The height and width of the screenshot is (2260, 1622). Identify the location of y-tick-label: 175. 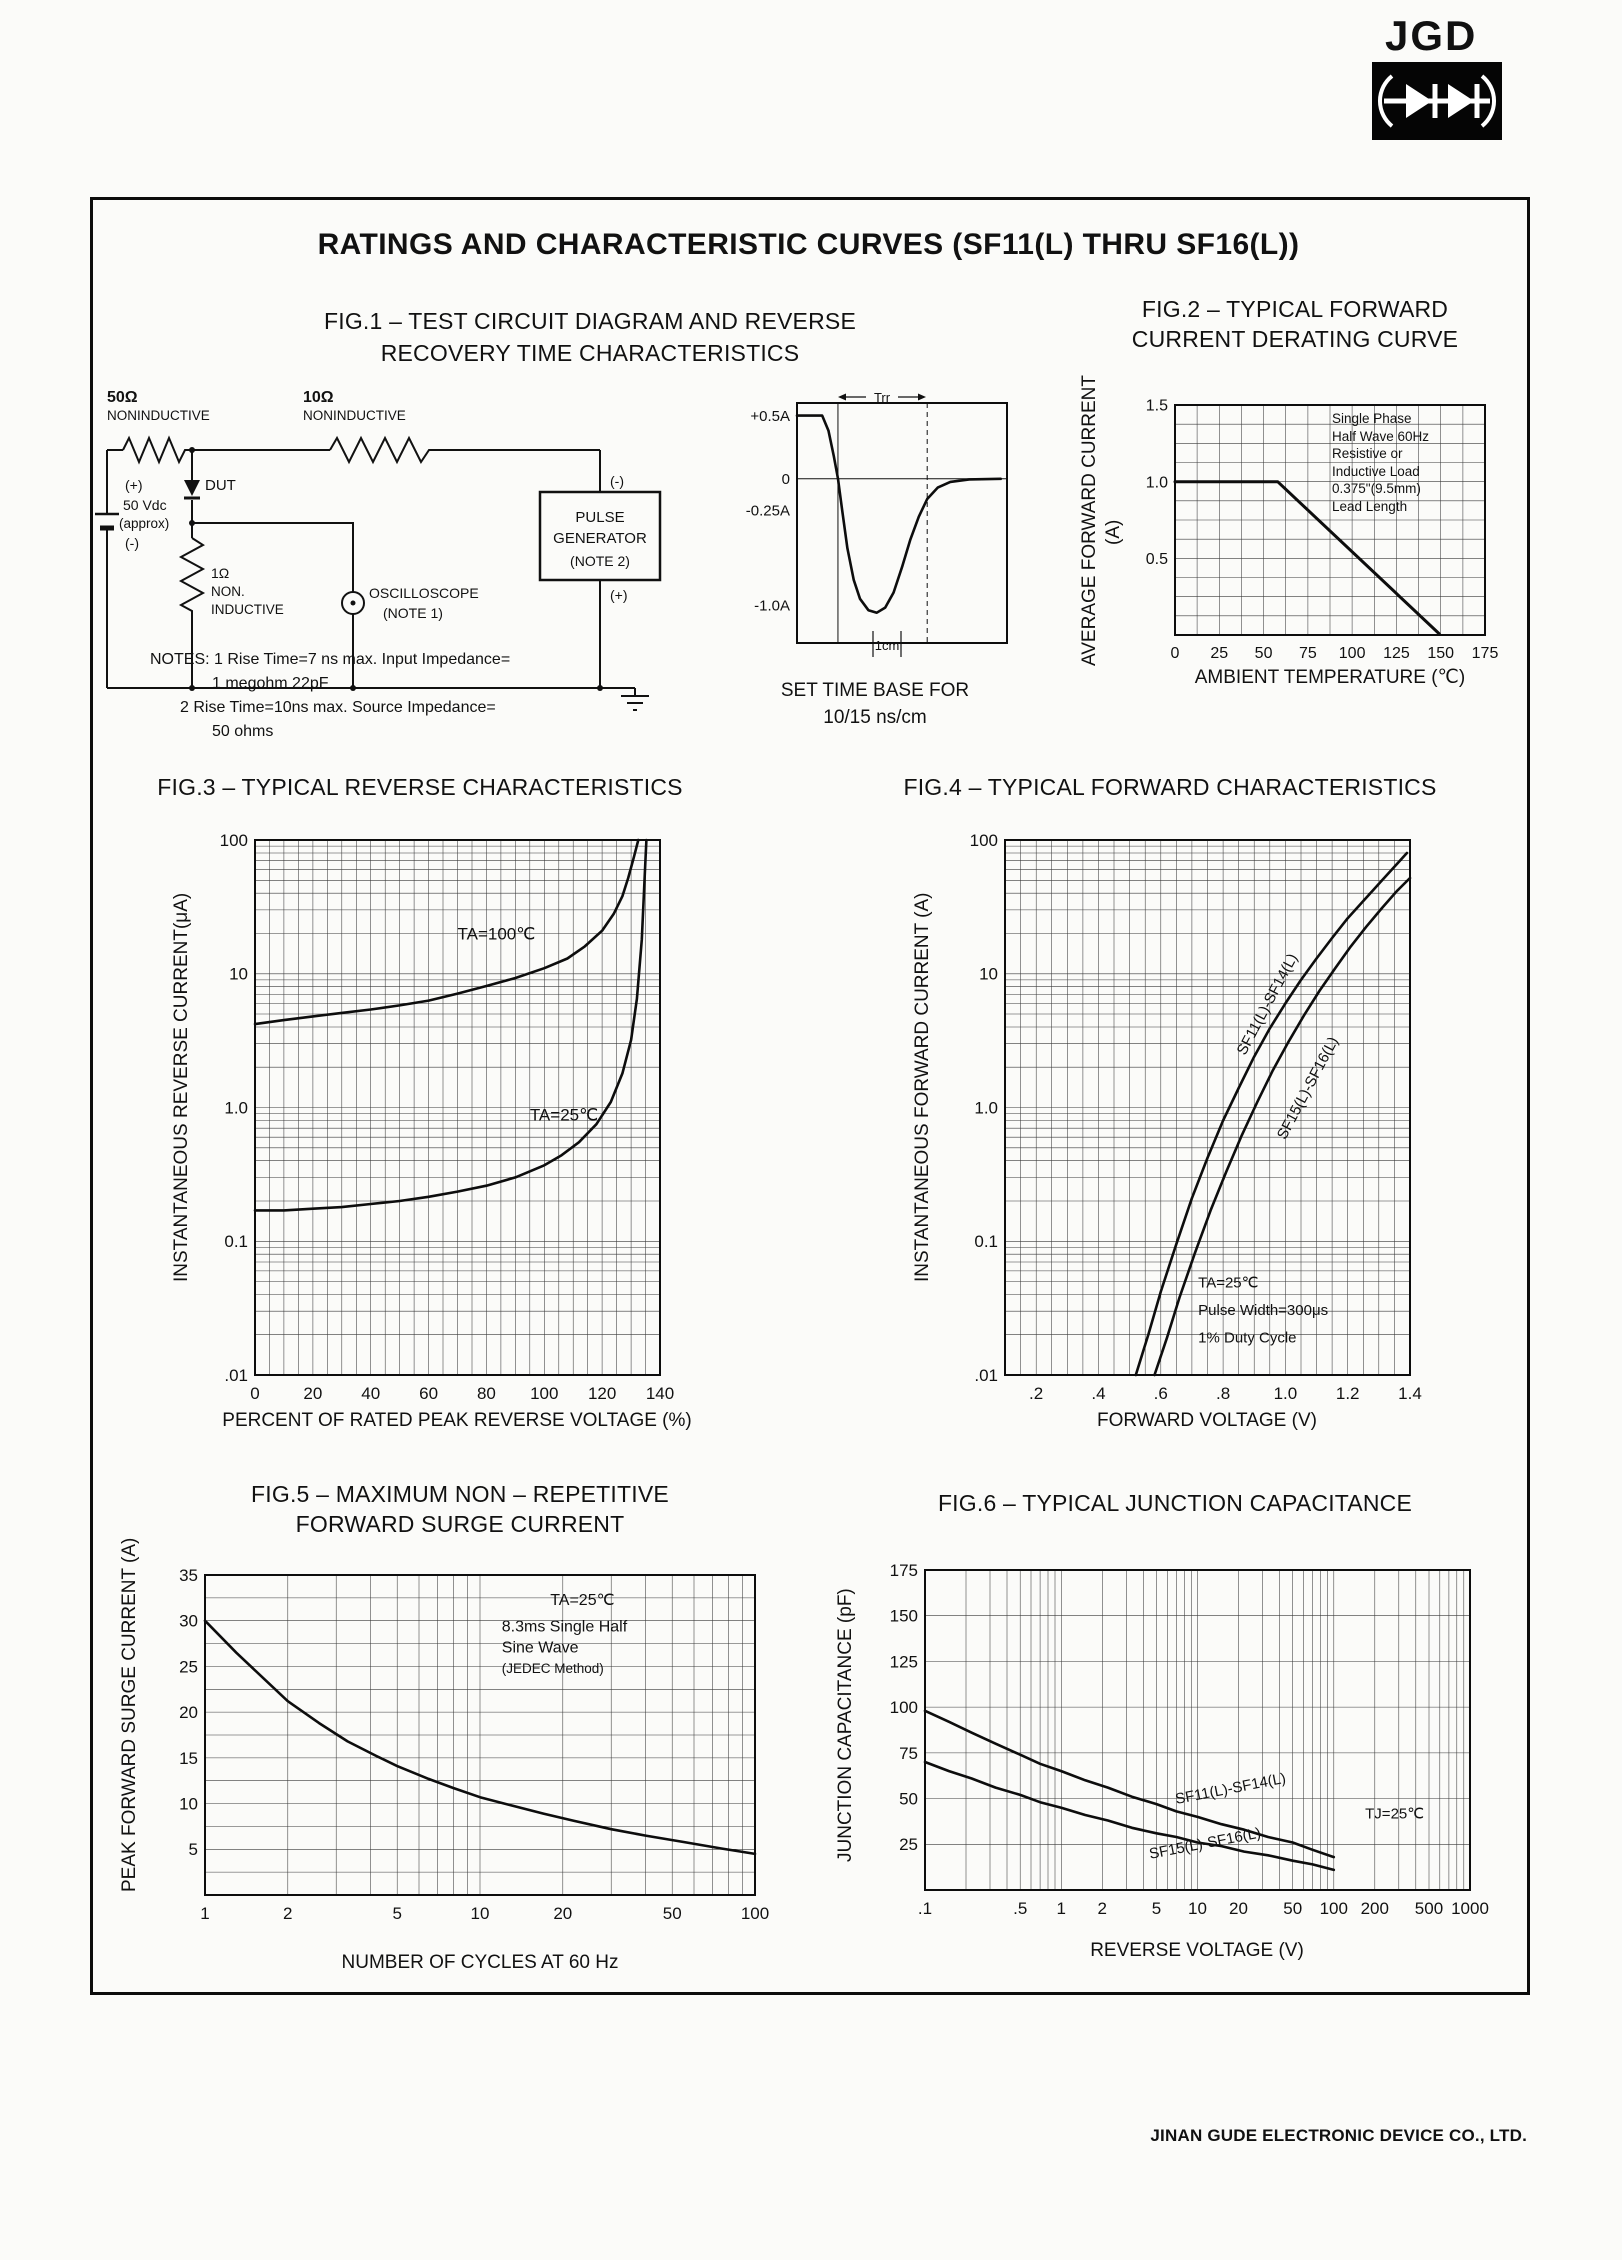
(904, 1570).